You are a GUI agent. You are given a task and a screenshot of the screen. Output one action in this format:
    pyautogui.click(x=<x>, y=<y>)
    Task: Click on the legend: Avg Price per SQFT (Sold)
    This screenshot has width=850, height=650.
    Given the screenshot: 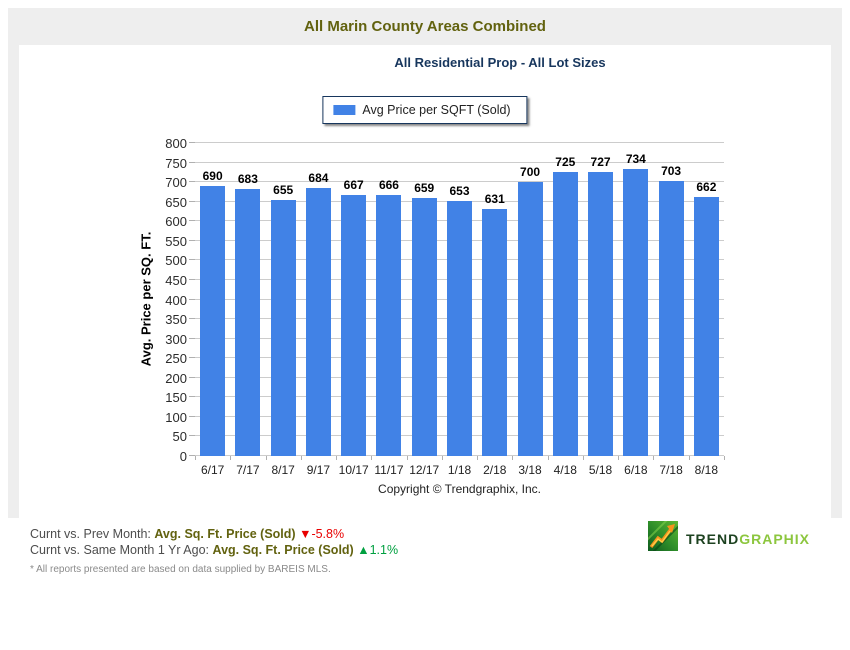 What is the action you would take?
    pyautogui.click(x=425, y=110)
    